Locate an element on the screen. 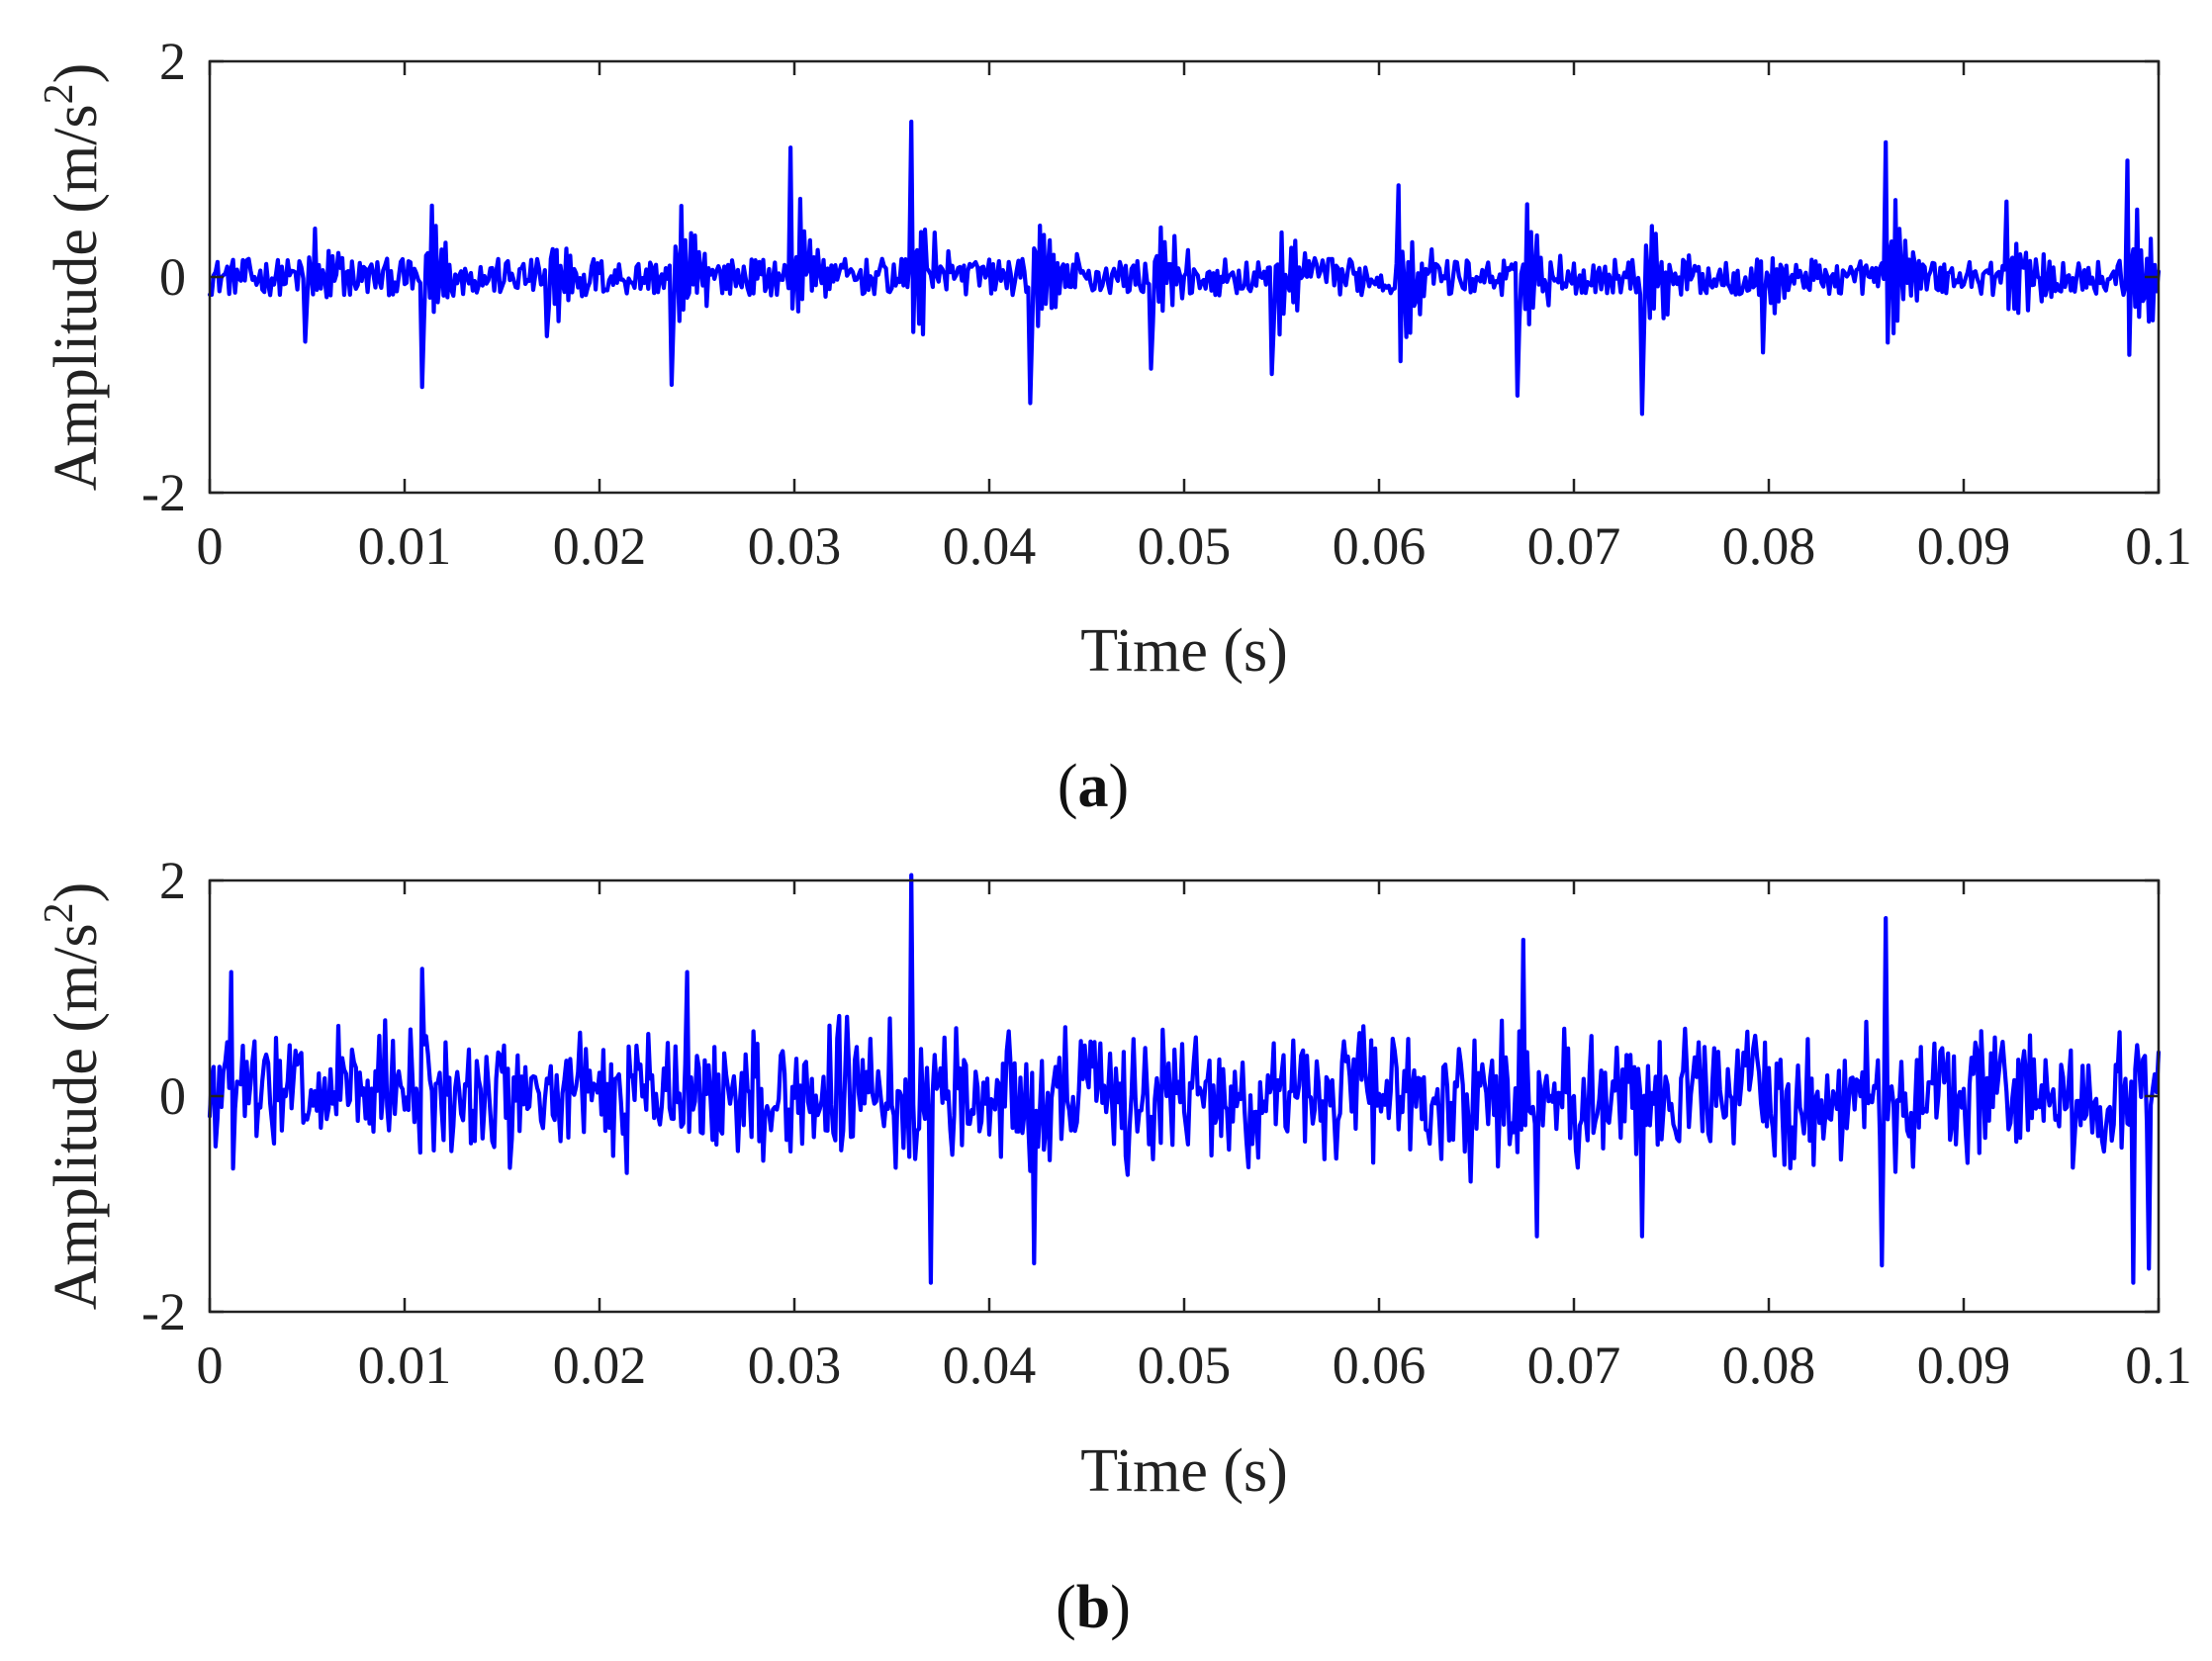  y-axis-label-b-sup: 2 is located at coordinates (59, 912).